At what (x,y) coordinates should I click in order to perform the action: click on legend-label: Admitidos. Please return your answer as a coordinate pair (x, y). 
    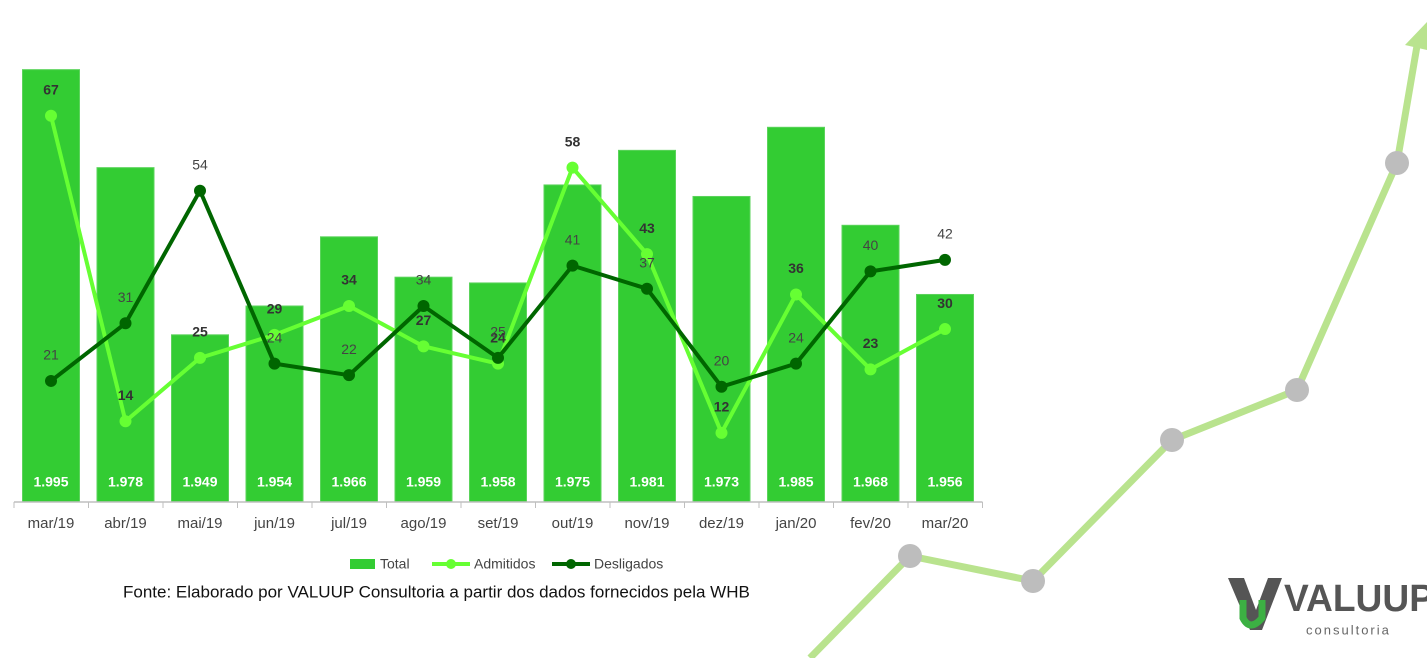
    Looking at the image, I should click on (504, 564).